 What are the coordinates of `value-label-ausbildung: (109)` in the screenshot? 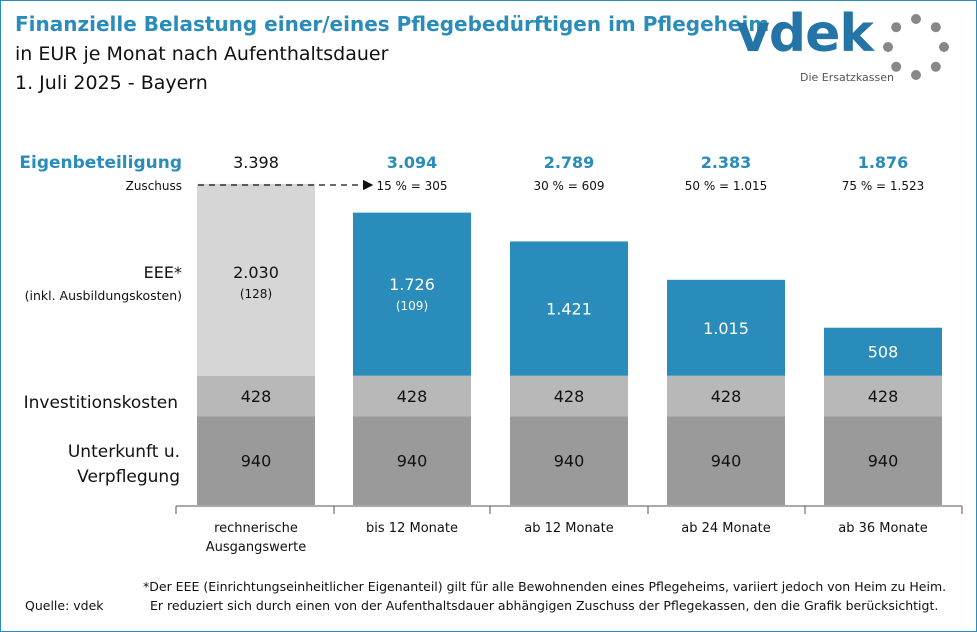 It's located at (412, 306).